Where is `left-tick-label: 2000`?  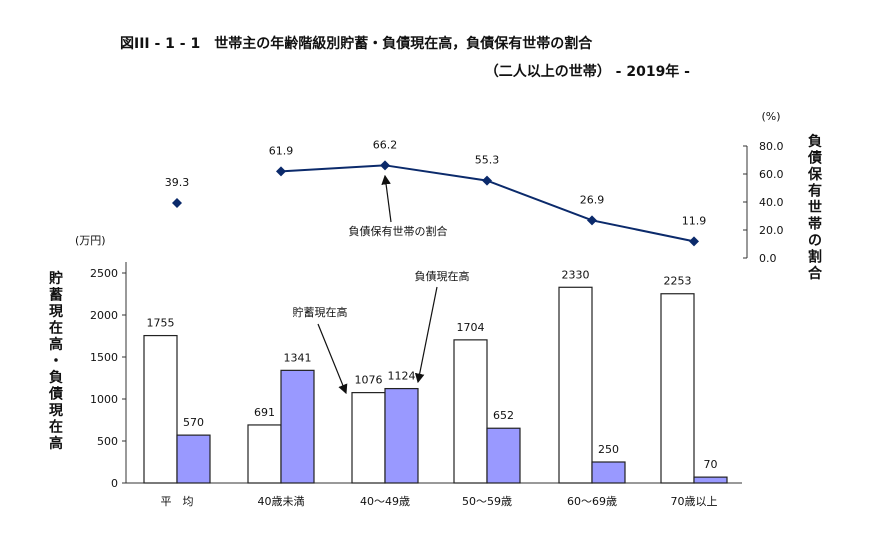
left-tick-label: 2000 is located at coordinates (104, 315).